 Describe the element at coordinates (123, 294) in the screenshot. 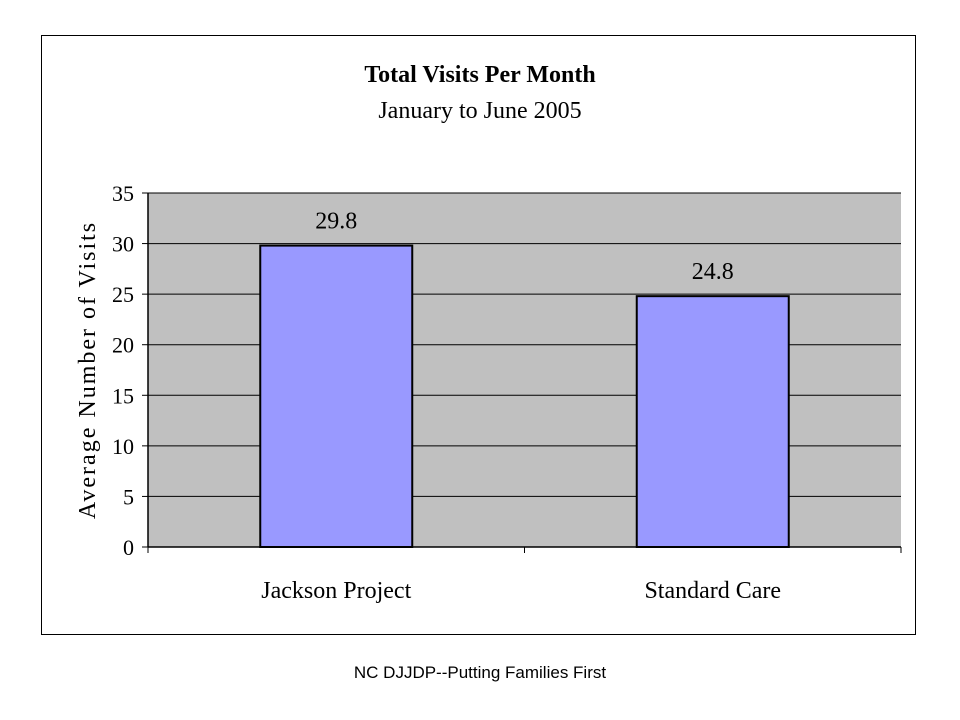

I see `y-tick-label: 25` at that location.